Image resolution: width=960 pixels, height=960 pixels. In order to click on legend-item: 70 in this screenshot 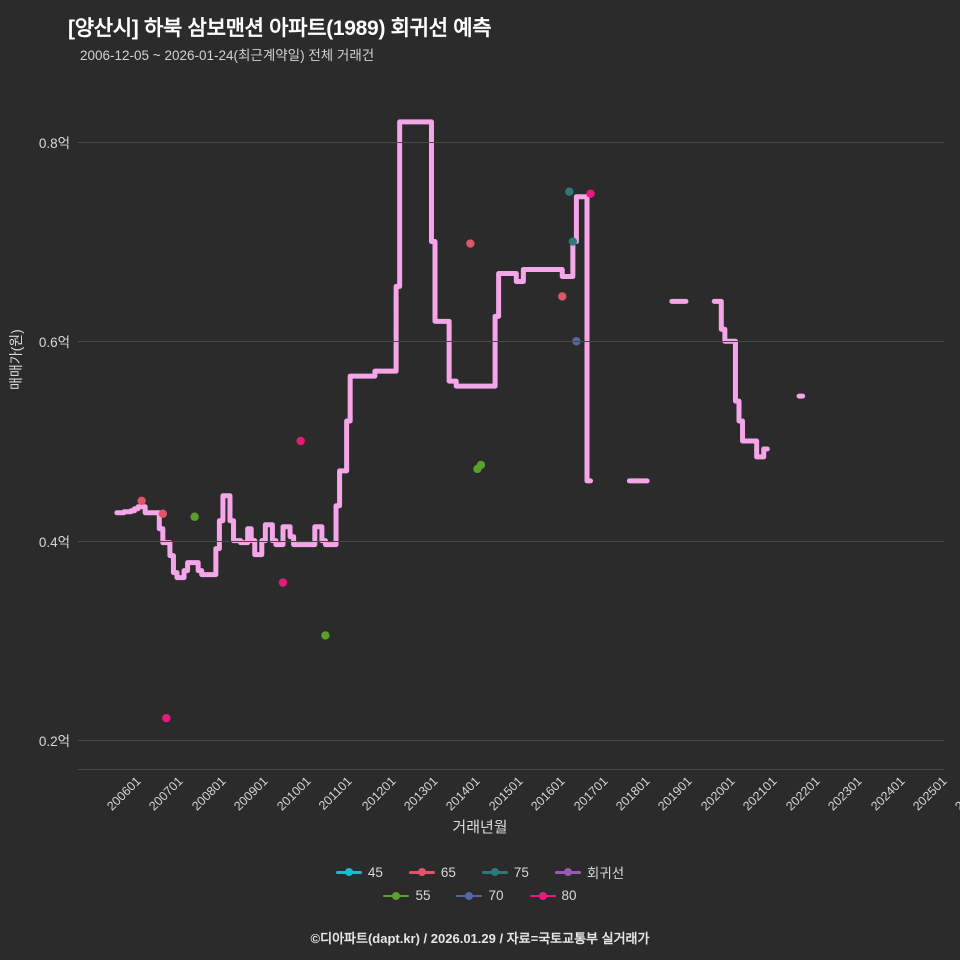, I will do `click(480, 895)`.